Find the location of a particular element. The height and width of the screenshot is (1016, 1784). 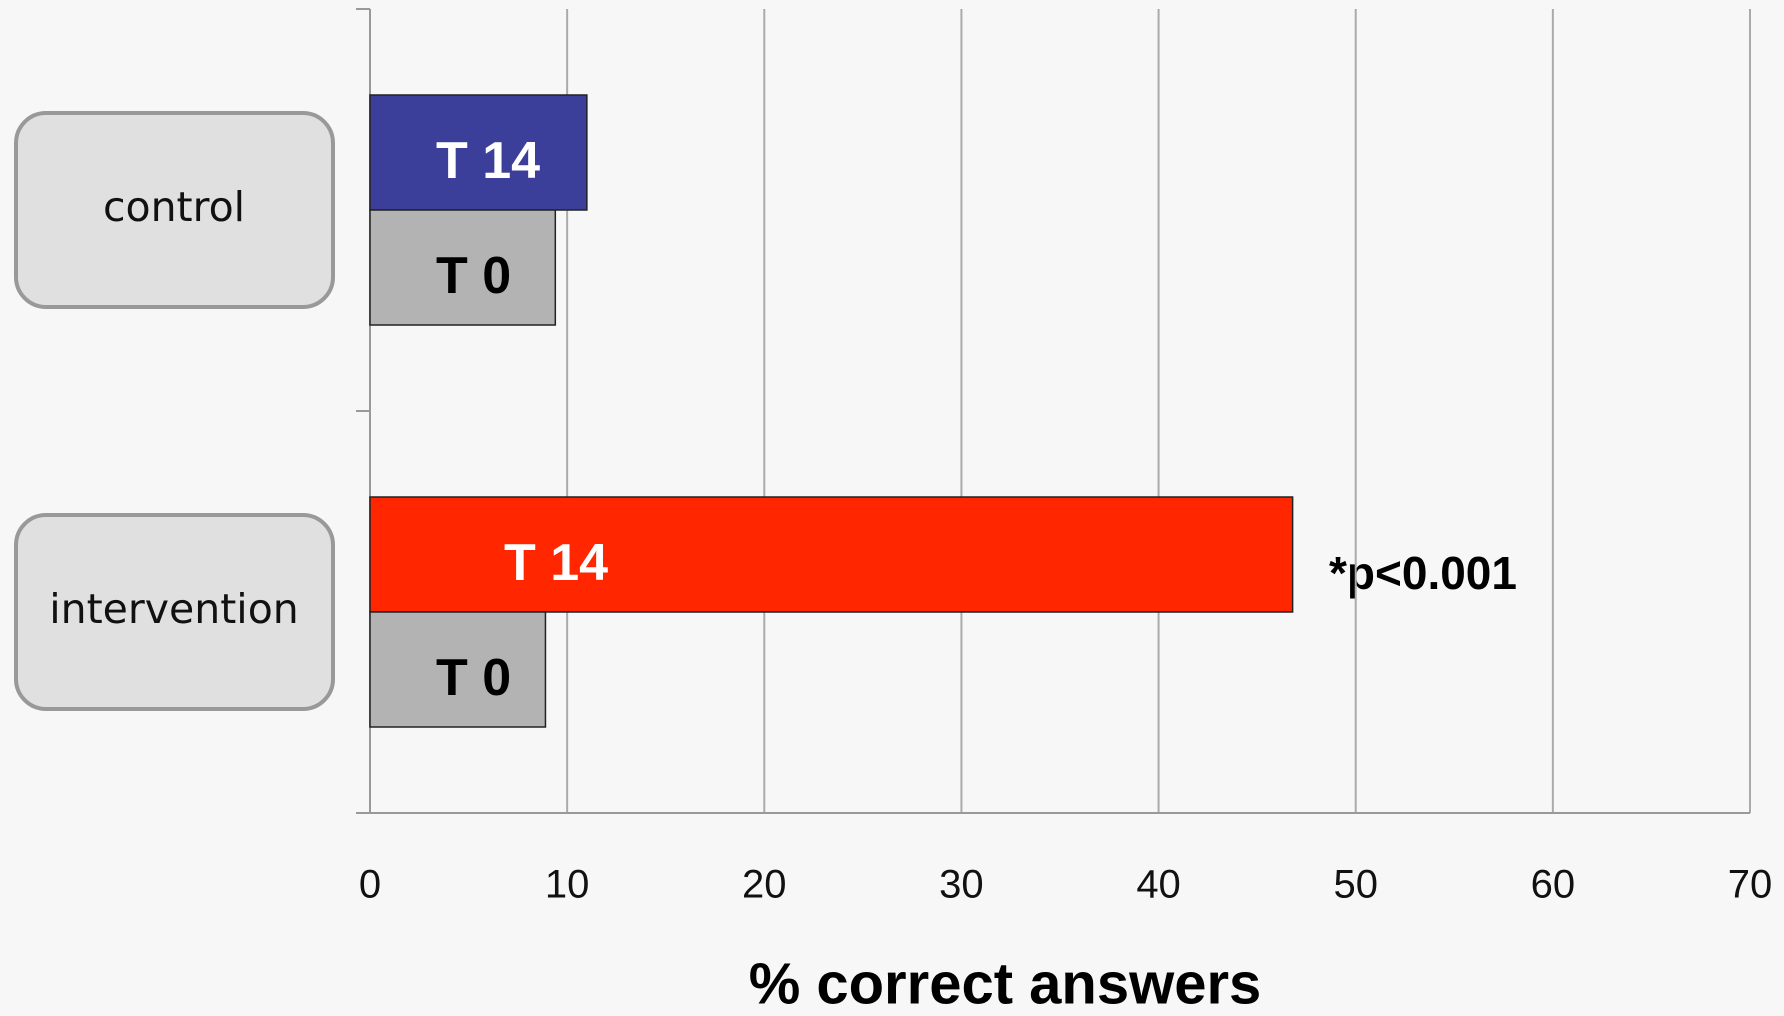

x-tick-label: 10 is located at coordinates (567, 885).